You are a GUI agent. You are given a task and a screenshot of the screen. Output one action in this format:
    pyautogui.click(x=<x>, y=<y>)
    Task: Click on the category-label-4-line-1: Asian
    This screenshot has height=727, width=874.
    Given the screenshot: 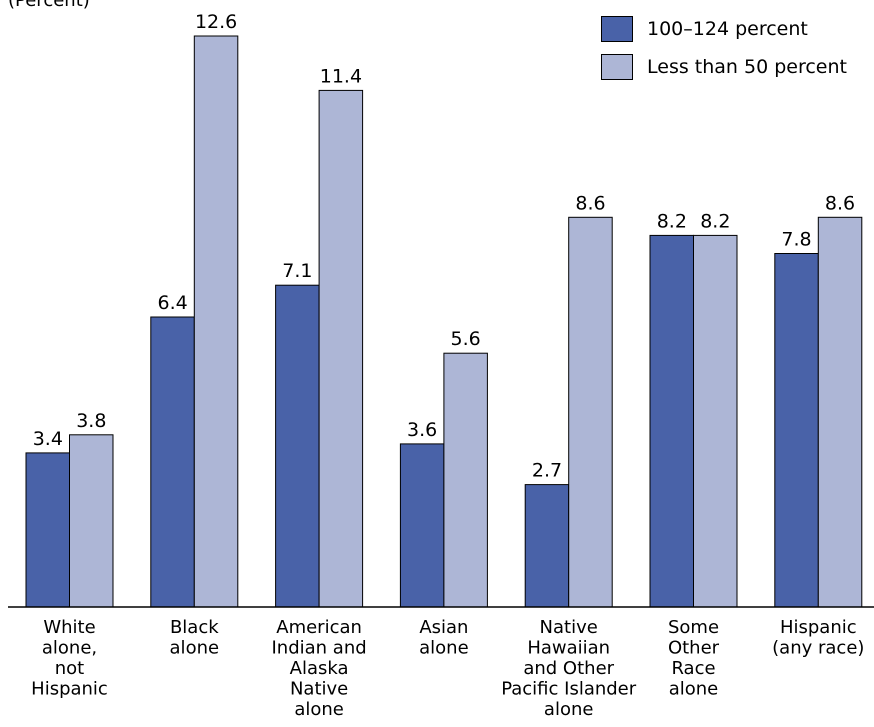 What is the action you would take?
    pyautogui.click(x=443, y=627)
    